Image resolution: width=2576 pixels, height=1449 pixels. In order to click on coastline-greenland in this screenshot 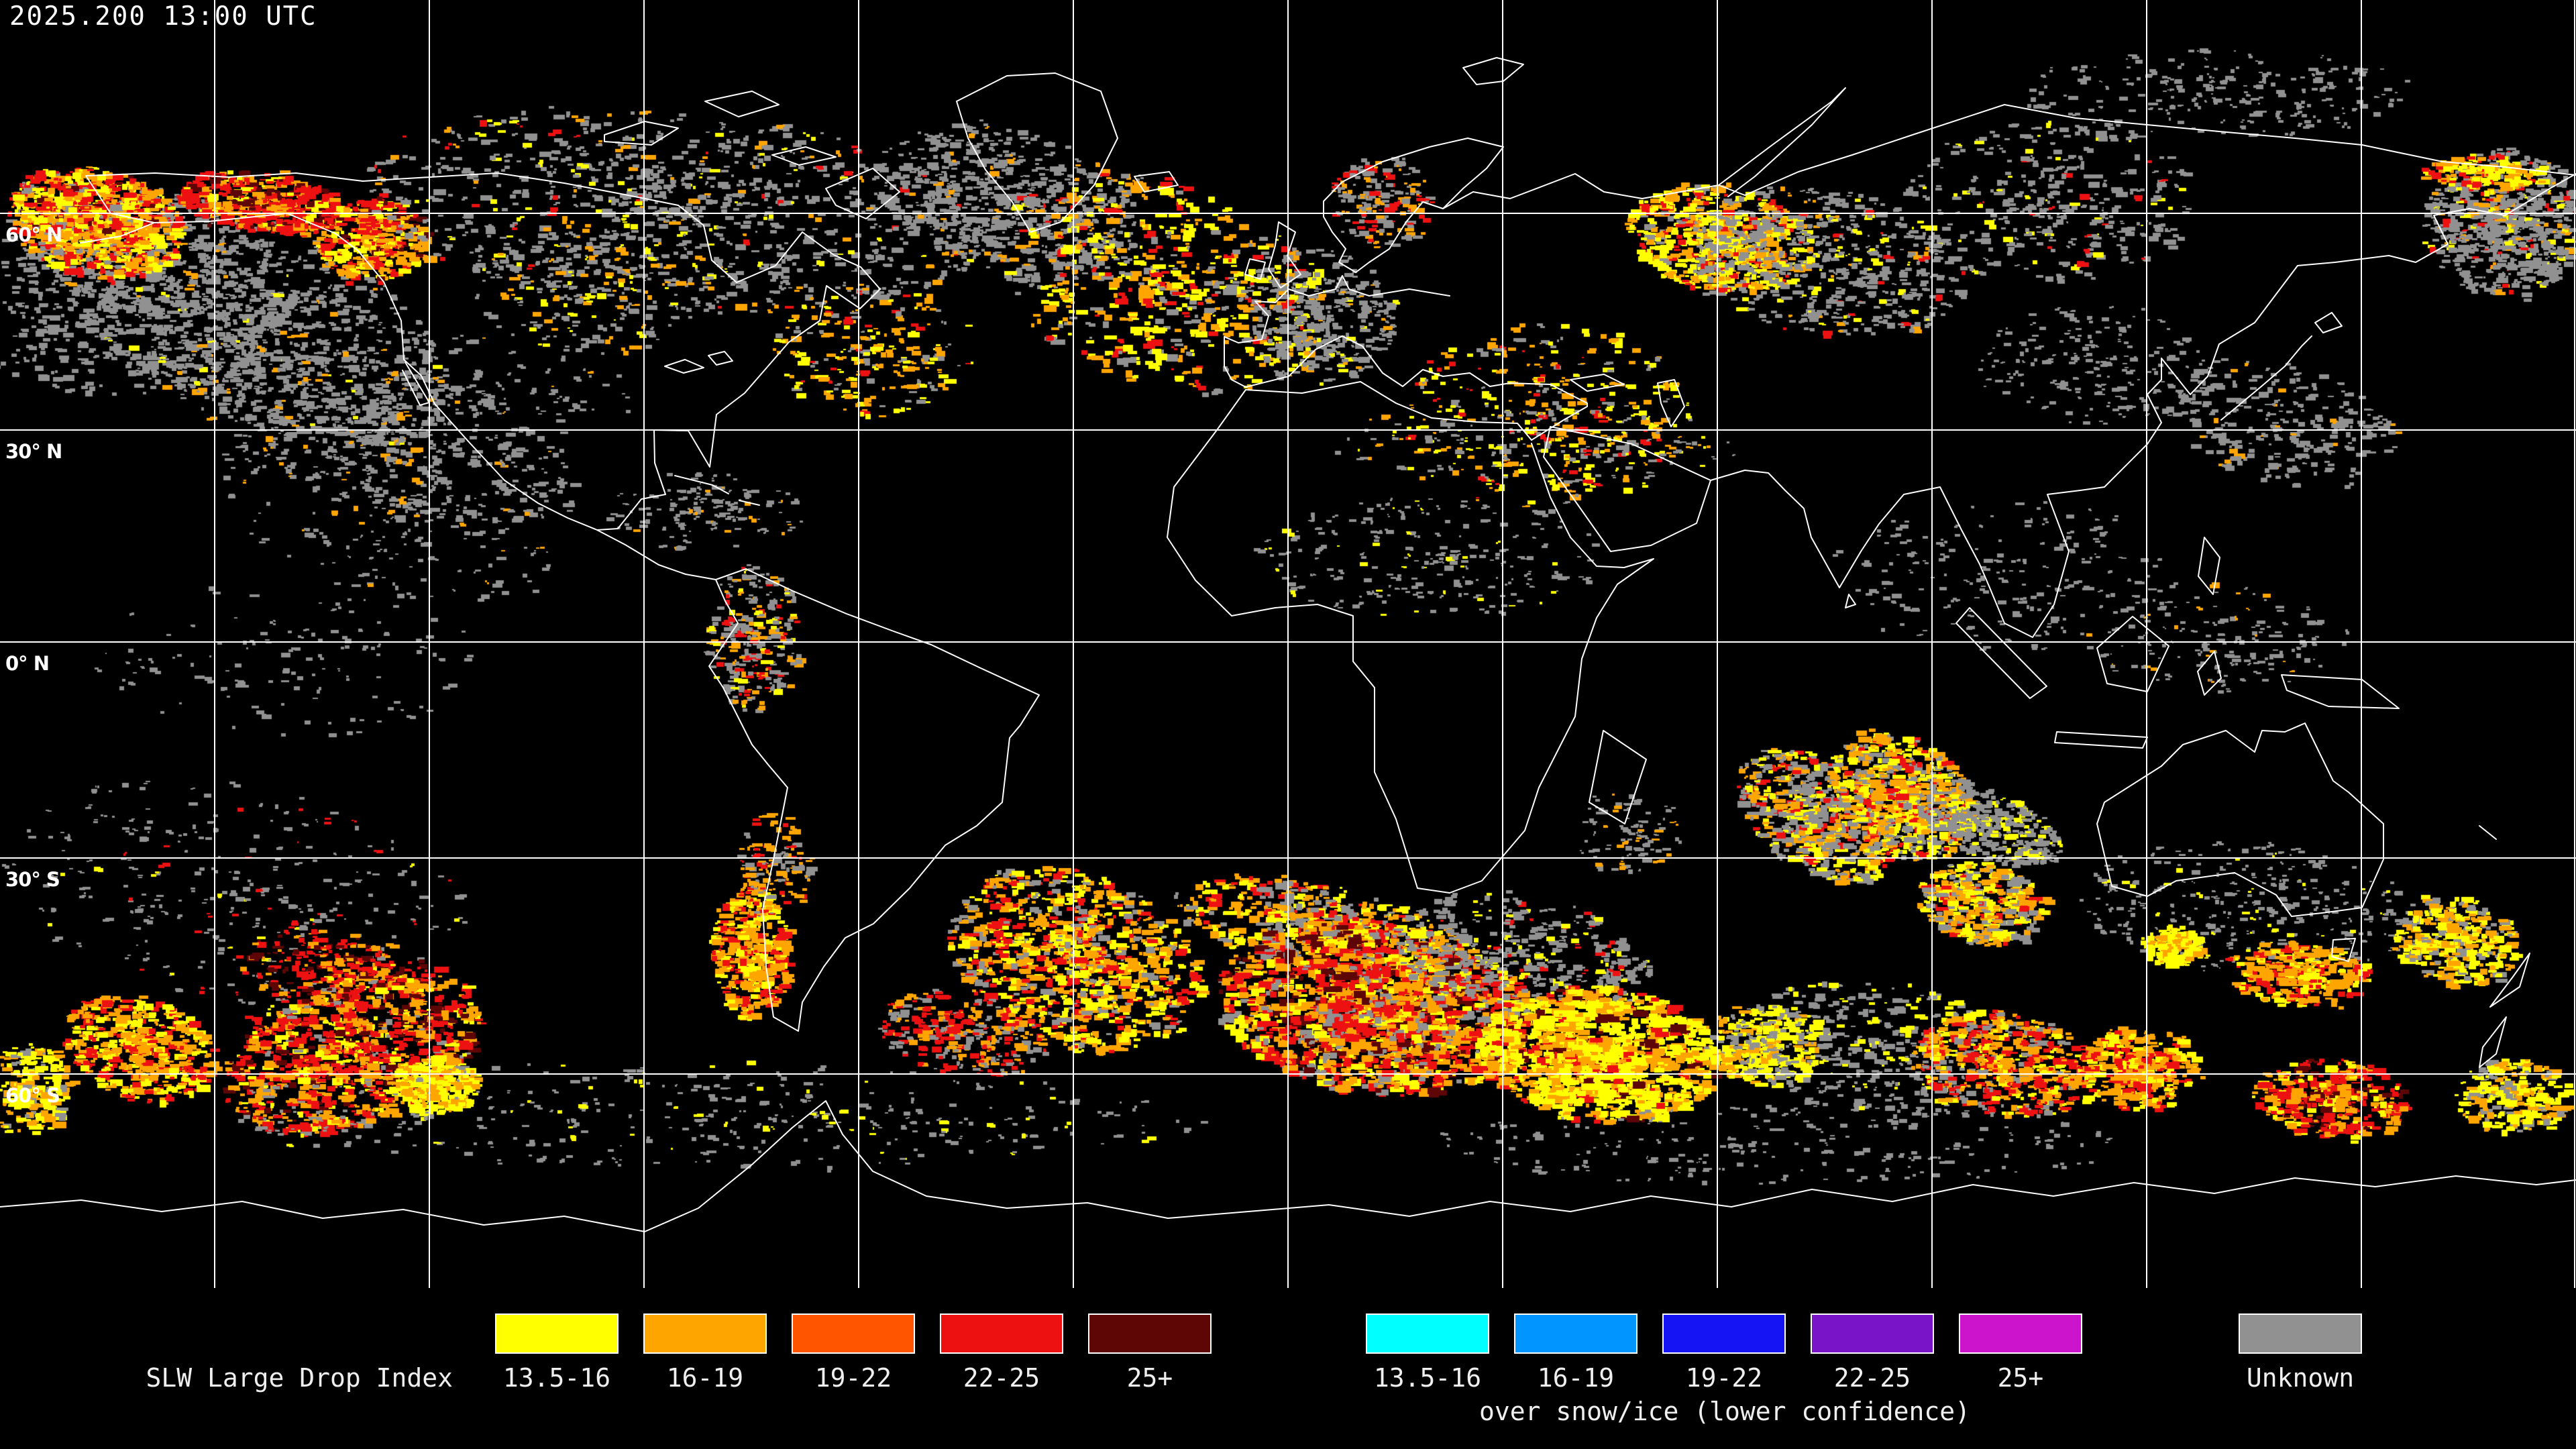, I will do `click(1037, 152)`.